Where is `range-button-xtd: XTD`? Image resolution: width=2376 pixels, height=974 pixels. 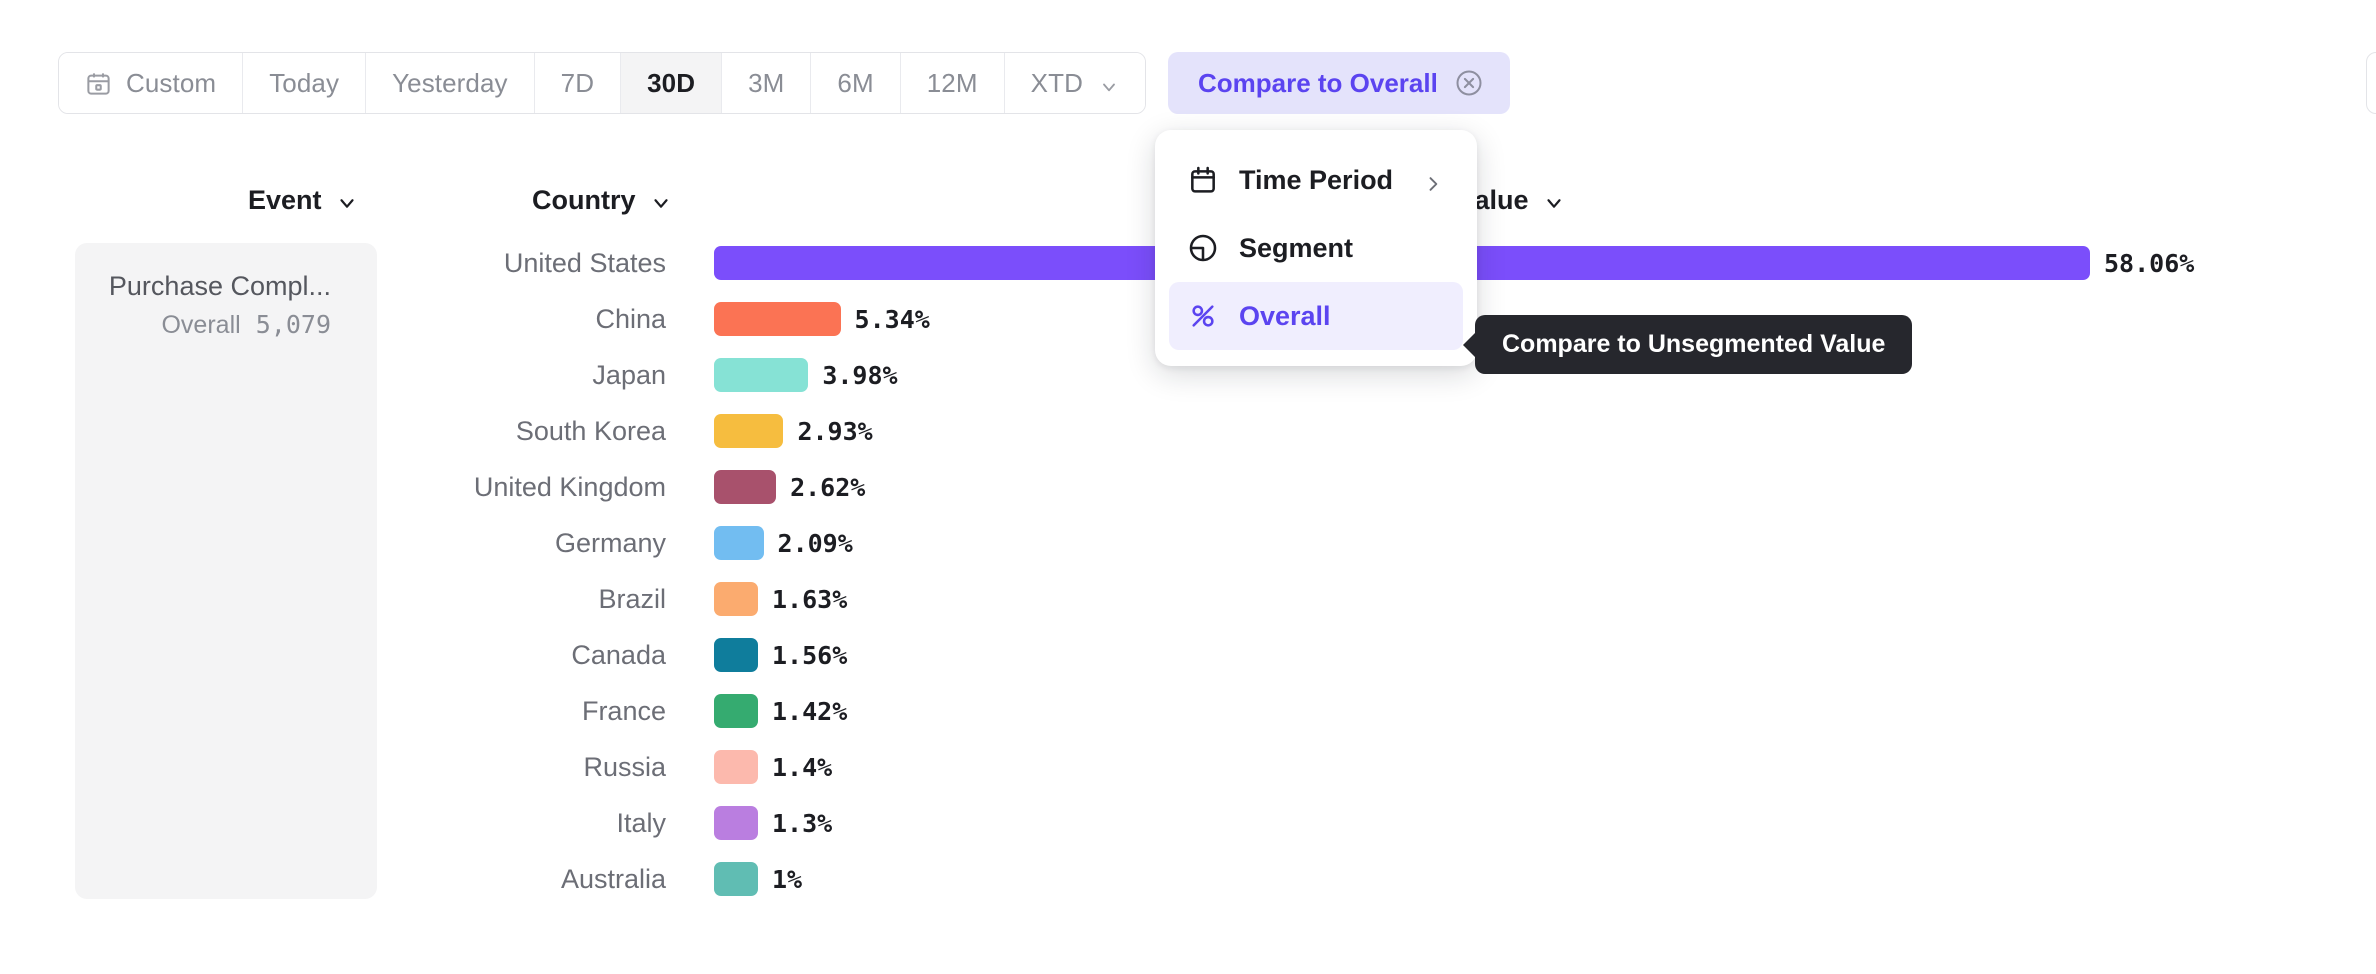
range-button-xtd: XTD is located at coordinates (1074, 83).